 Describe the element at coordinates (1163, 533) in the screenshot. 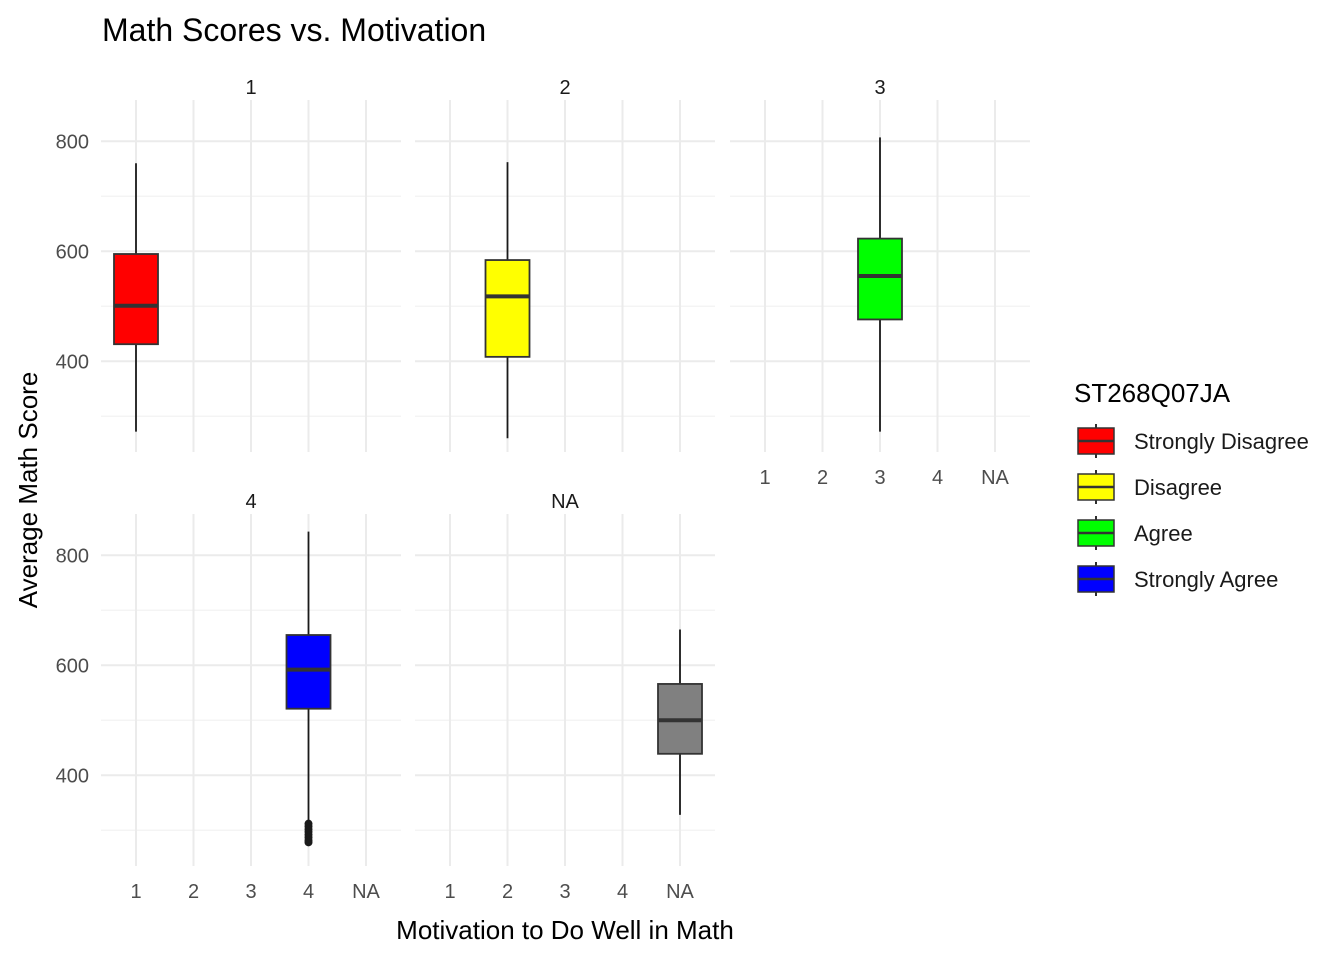

I see `legend-label: Agree` at that location.